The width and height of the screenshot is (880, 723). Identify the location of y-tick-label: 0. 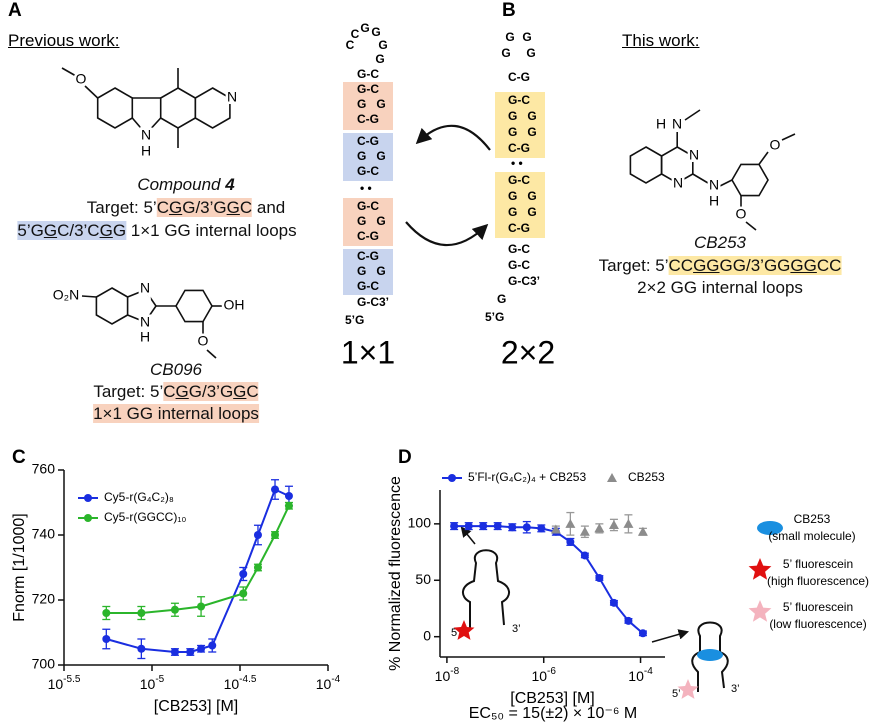
(427, 635).